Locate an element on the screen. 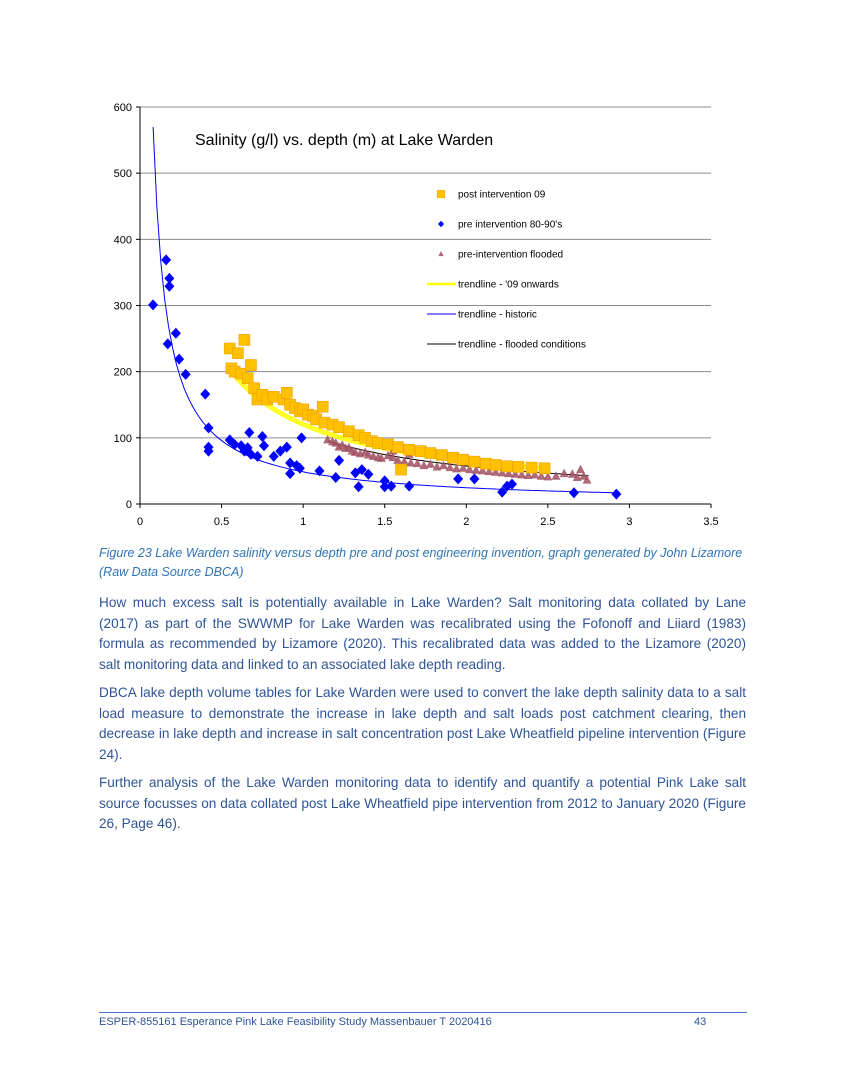 The height and width of the screenshot is (1091, 844). x-tick-label: 1.5 is located at coordinates (384, 522).